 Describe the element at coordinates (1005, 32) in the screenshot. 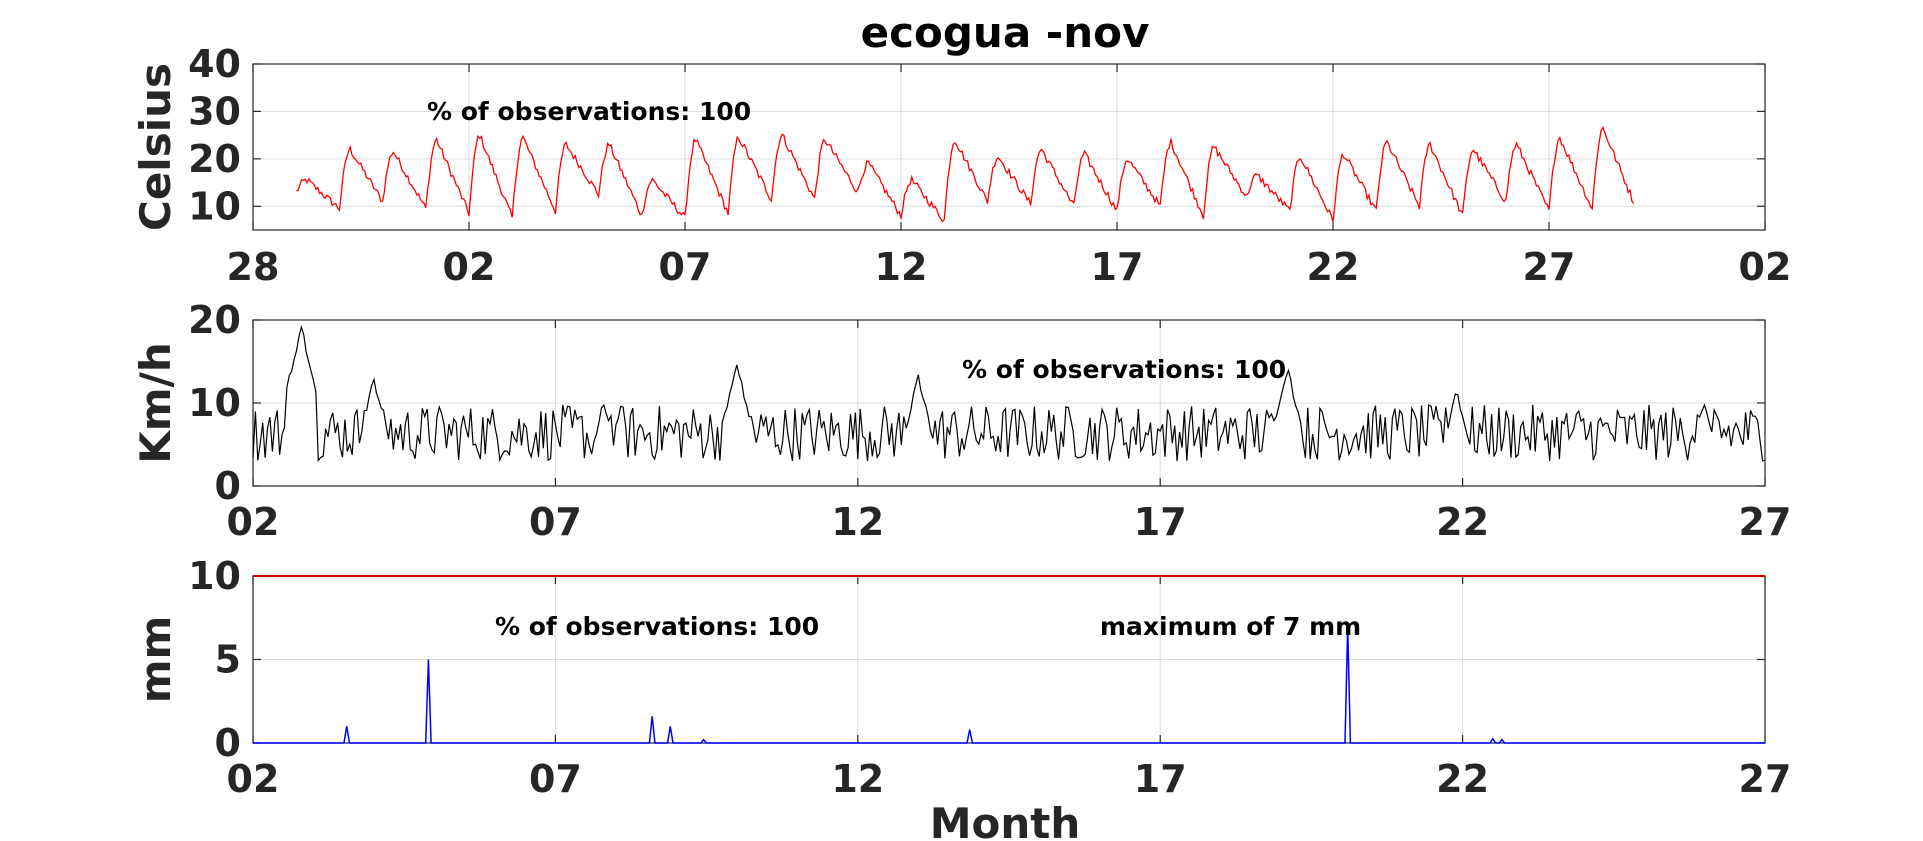

I see `figure-title: ecogua -nov` at that location.